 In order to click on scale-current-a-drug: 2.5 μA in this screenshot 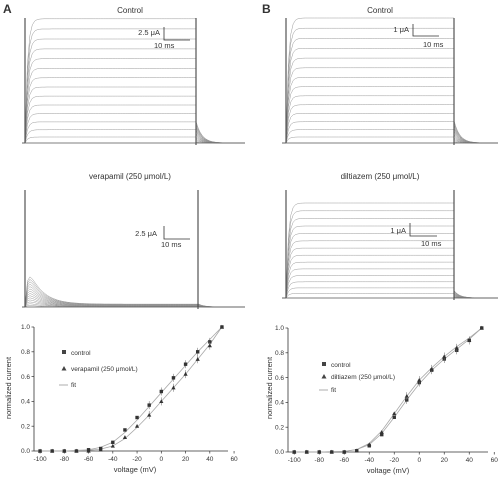, I will do `click(146, 233)`.